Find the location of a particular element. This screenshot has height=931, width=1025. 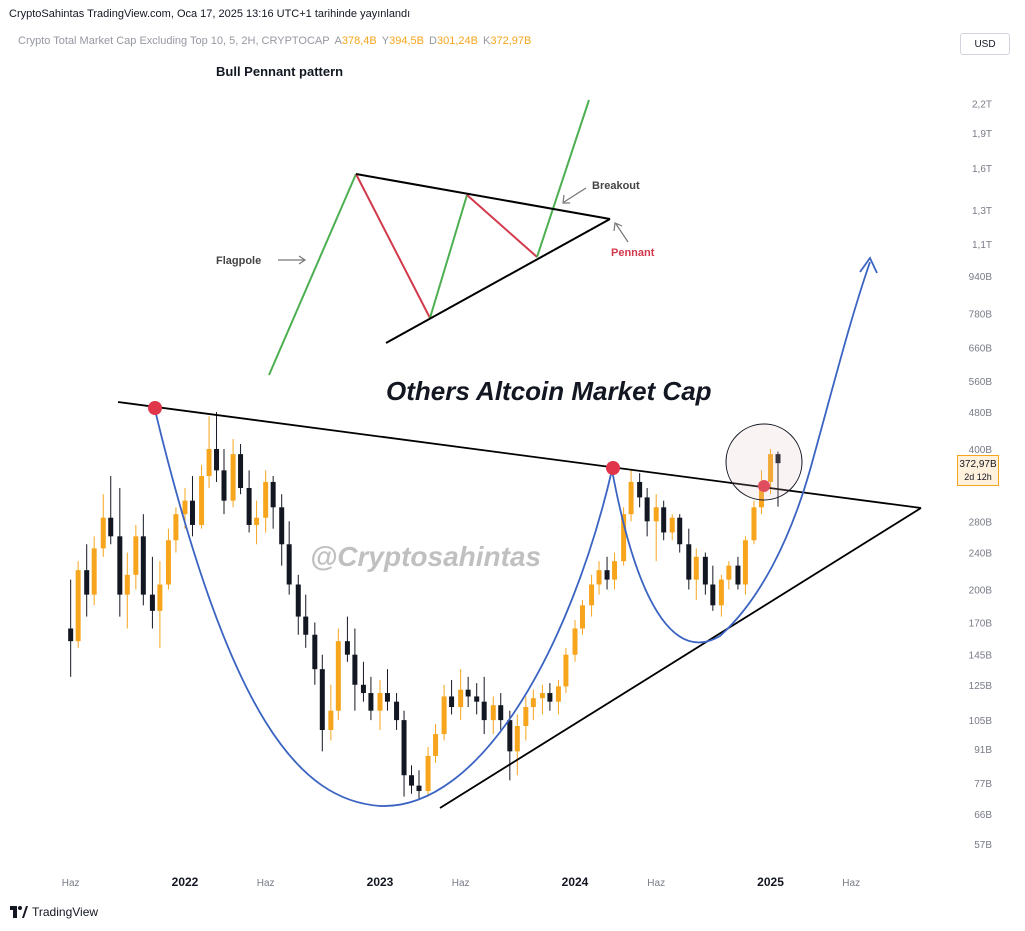

flagpole-line is located at coordinates (312, 274).